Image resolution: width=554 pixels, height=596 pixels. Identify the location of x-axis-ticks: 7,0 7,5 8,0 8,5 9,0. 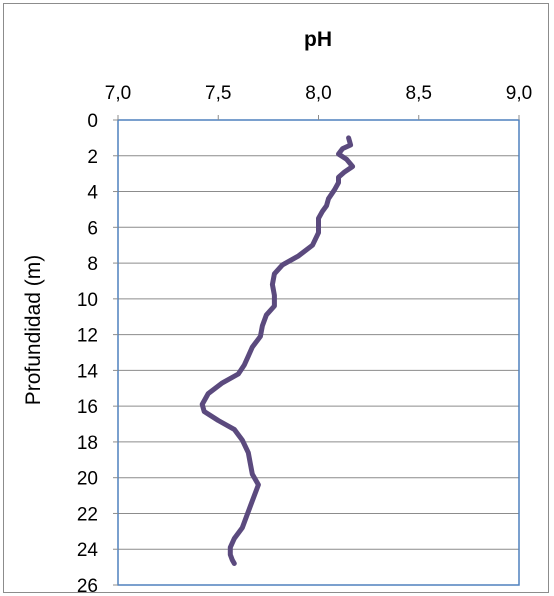
(318, 101).